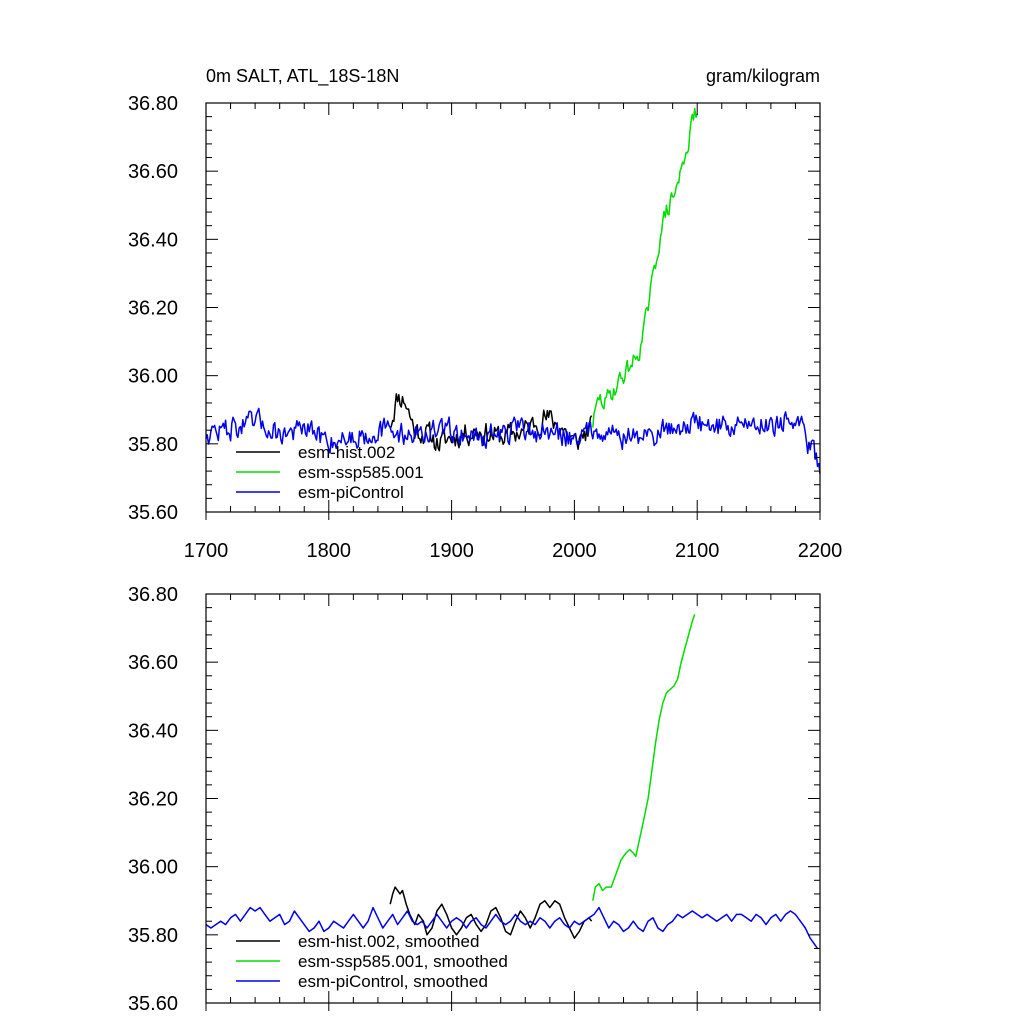 The image size is (1024, 1024). What do you see at coordinates (351, 492) in the screenshot?
I see `legend-label: esm-piControl` at bounding box center [351, 492].